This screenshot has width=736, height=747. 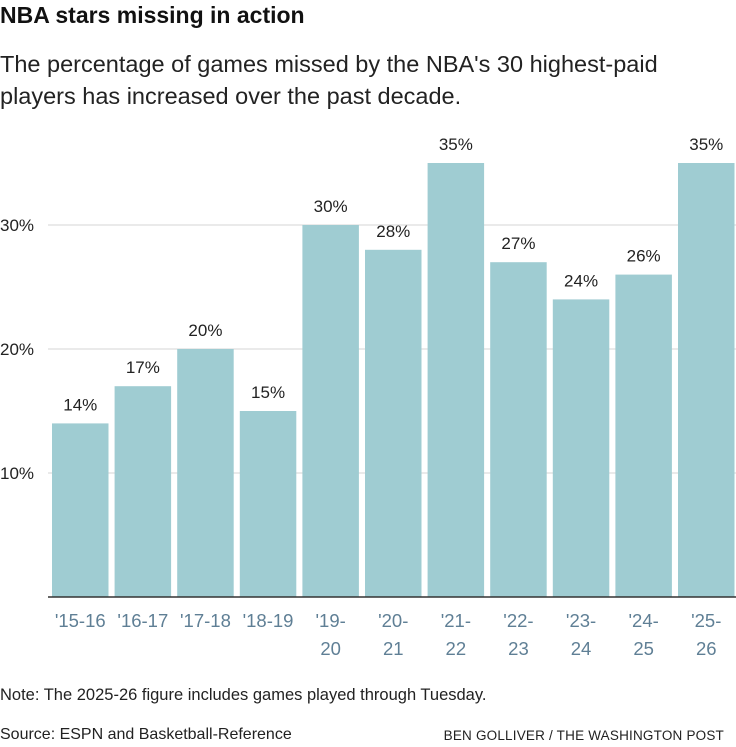 I want to click on x-tick-label: '25-26, so click(x=706, y=634).